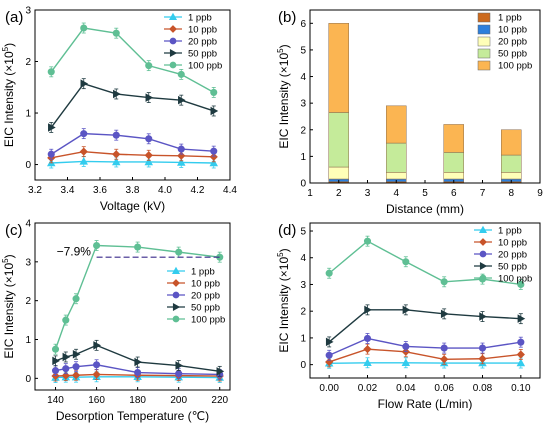  I want to click on x-tick-label: 140, so click(55, 400).